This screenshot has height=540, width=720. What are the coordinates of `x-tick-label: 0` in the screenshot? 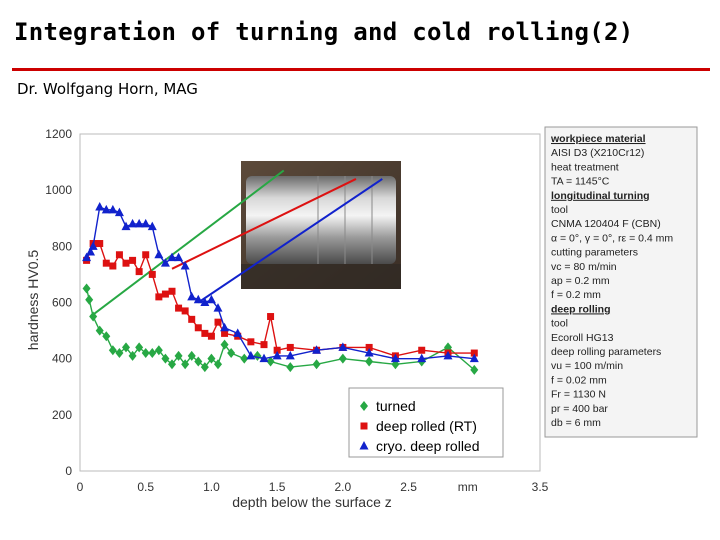 It's located at (80, 487).